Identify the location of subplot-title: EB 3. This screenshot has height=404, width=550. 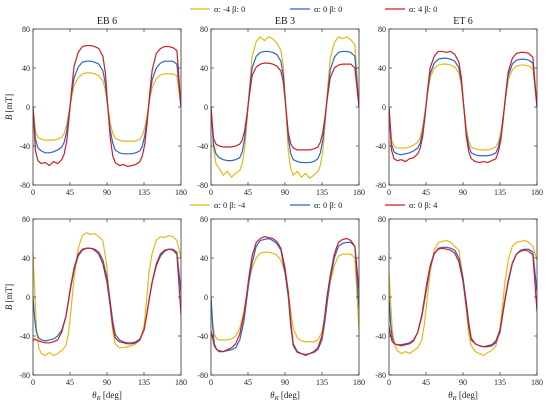
(285, 21).